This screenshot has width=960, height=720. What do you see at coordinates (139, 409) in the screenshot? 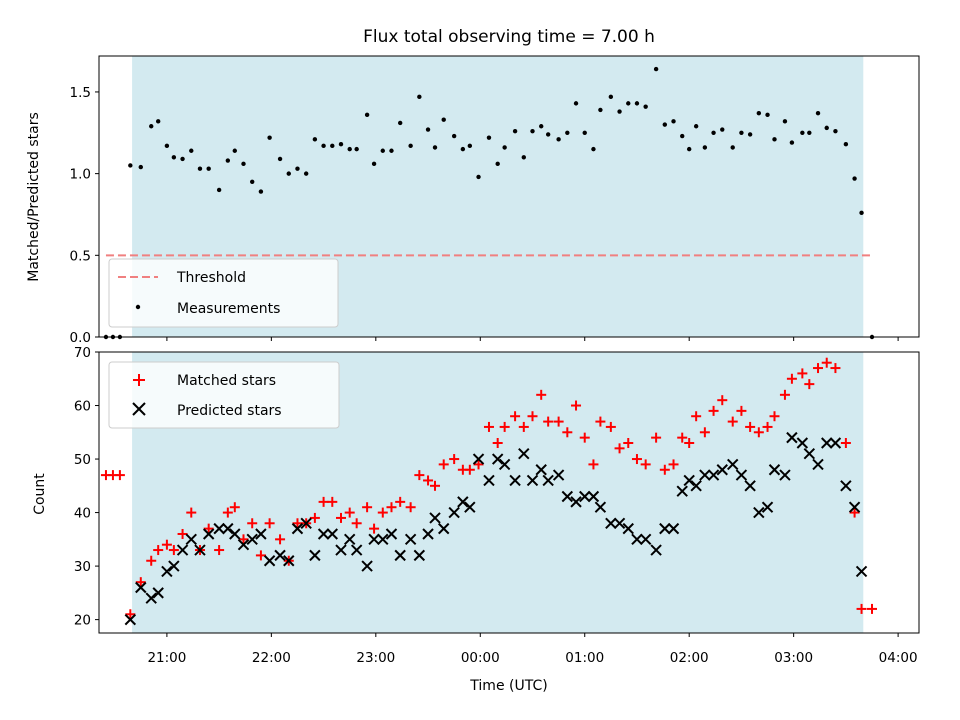
I see `legend-predicted-swatch` at bounding box center [139, 409].